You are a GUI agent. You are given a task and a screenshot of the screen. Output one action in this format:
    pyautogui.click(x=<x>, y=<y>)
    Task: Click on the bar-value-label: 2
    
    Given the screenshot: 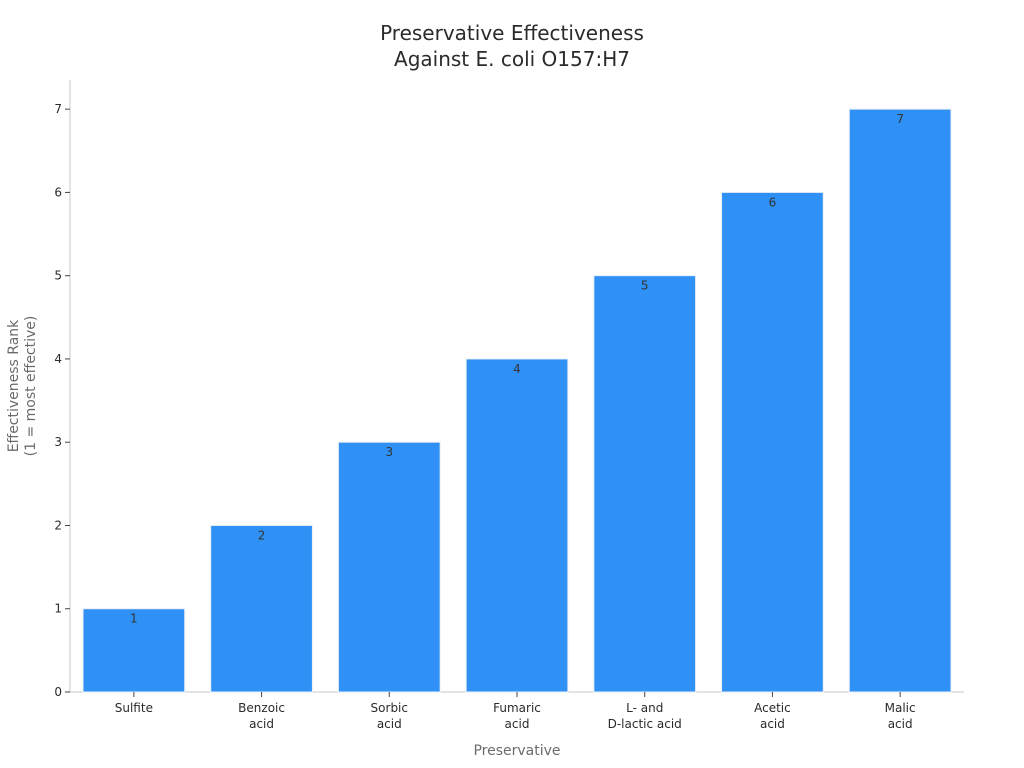 What is the action you would take?
    pyautogui.click(x=262, y=535)
    